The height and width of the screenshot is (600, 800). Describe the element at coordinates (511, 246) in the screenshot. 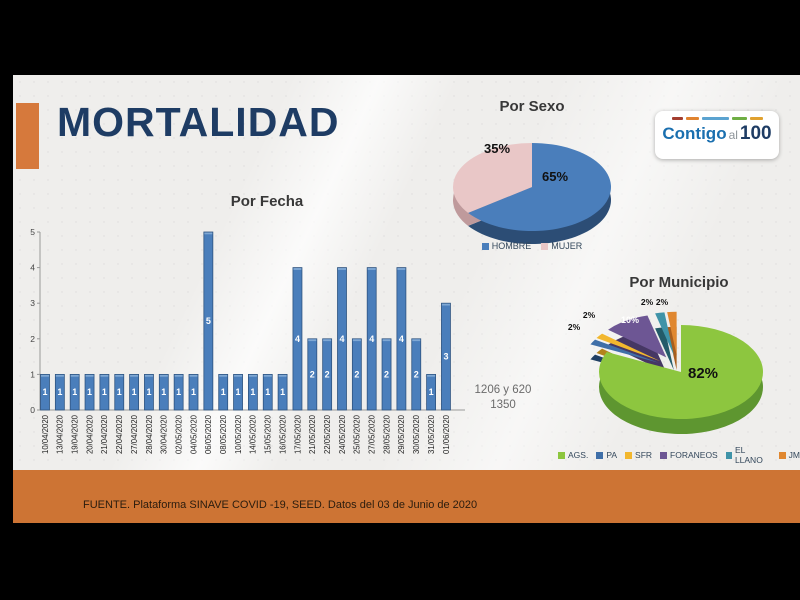

I see `legend-label-hombre: HOMBRE` at that location.